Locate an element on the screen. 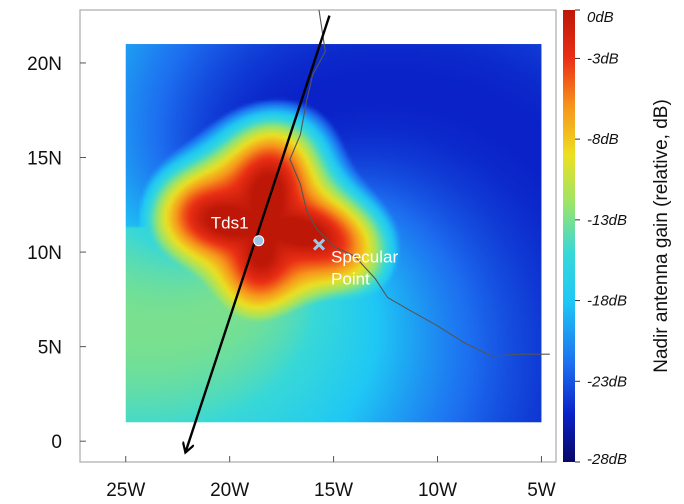 Image resolution: width=684 pixels, height=504 pixels. colorbar-tick-label: -13dB is located at coordinates (607, 220).